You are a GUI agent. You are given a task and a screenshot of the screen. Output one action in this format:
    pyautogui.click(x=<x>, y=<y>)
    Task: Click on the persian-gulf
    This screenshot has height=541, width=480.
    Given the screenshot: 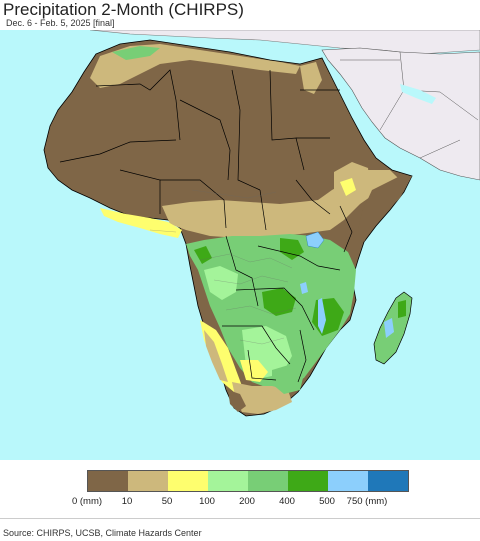 What is the action you would take?
    pyautogui.click(x=418, y=94)
    